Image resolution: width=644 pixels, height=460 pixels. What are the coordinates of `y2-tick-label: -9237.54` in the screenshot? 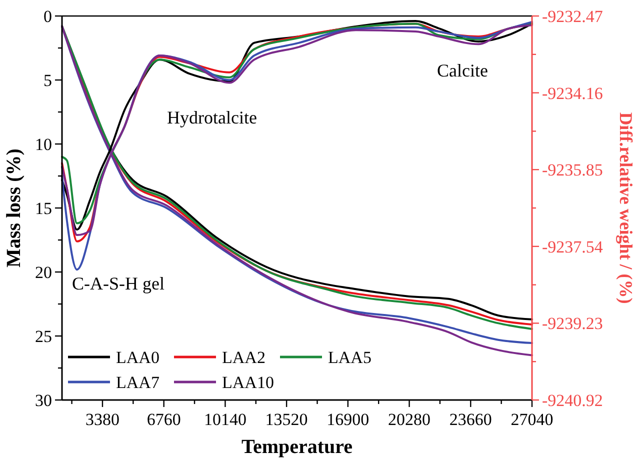 It's located at (573, 246).